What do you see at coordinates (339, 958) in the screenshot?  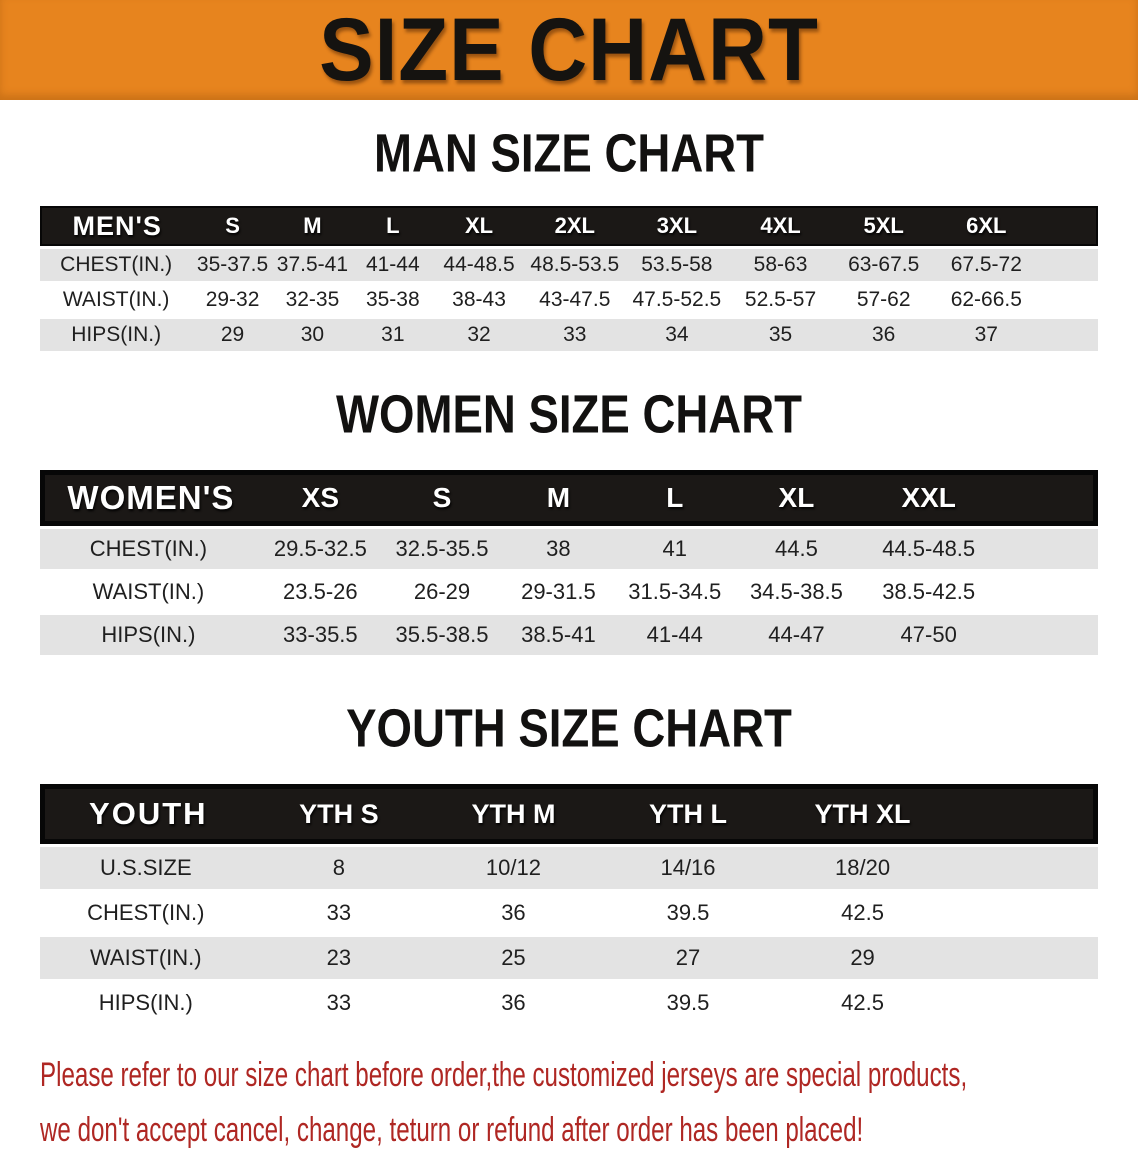 I see `size-value-cell: 23` at bounding box center [339, 958].